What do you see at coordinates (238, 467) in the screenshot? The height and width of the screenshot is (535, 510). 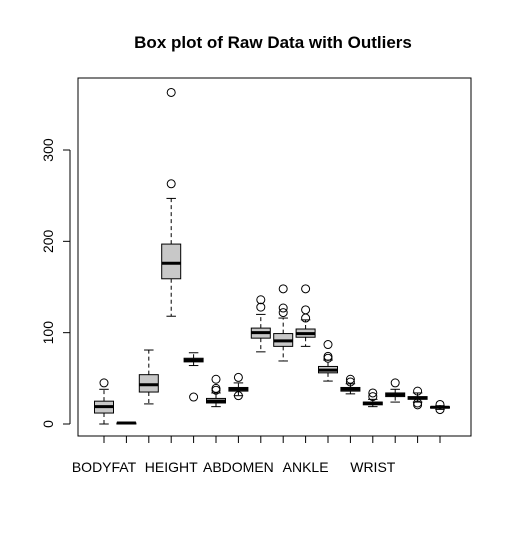 I see `x-tick-label: ABDOMEN` at bounding box center [238, 467].